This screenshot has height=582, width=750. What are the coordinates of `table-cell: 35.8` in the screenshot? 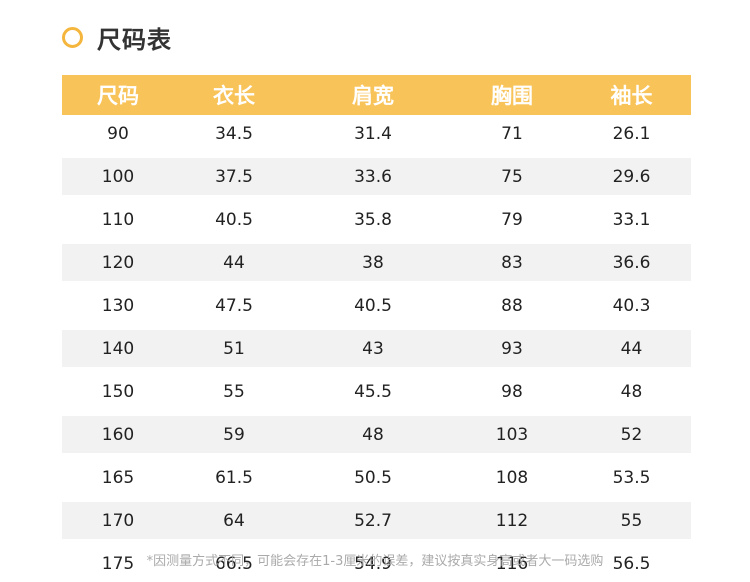 It's located at (373, 219).